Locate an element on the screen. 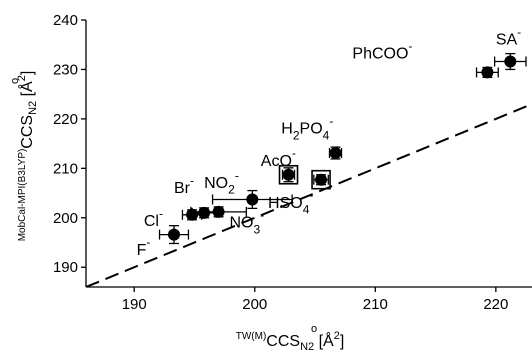 This screenshot has width=532, height=351. y-tick-label: 200 is located at coordinates (65, 218).